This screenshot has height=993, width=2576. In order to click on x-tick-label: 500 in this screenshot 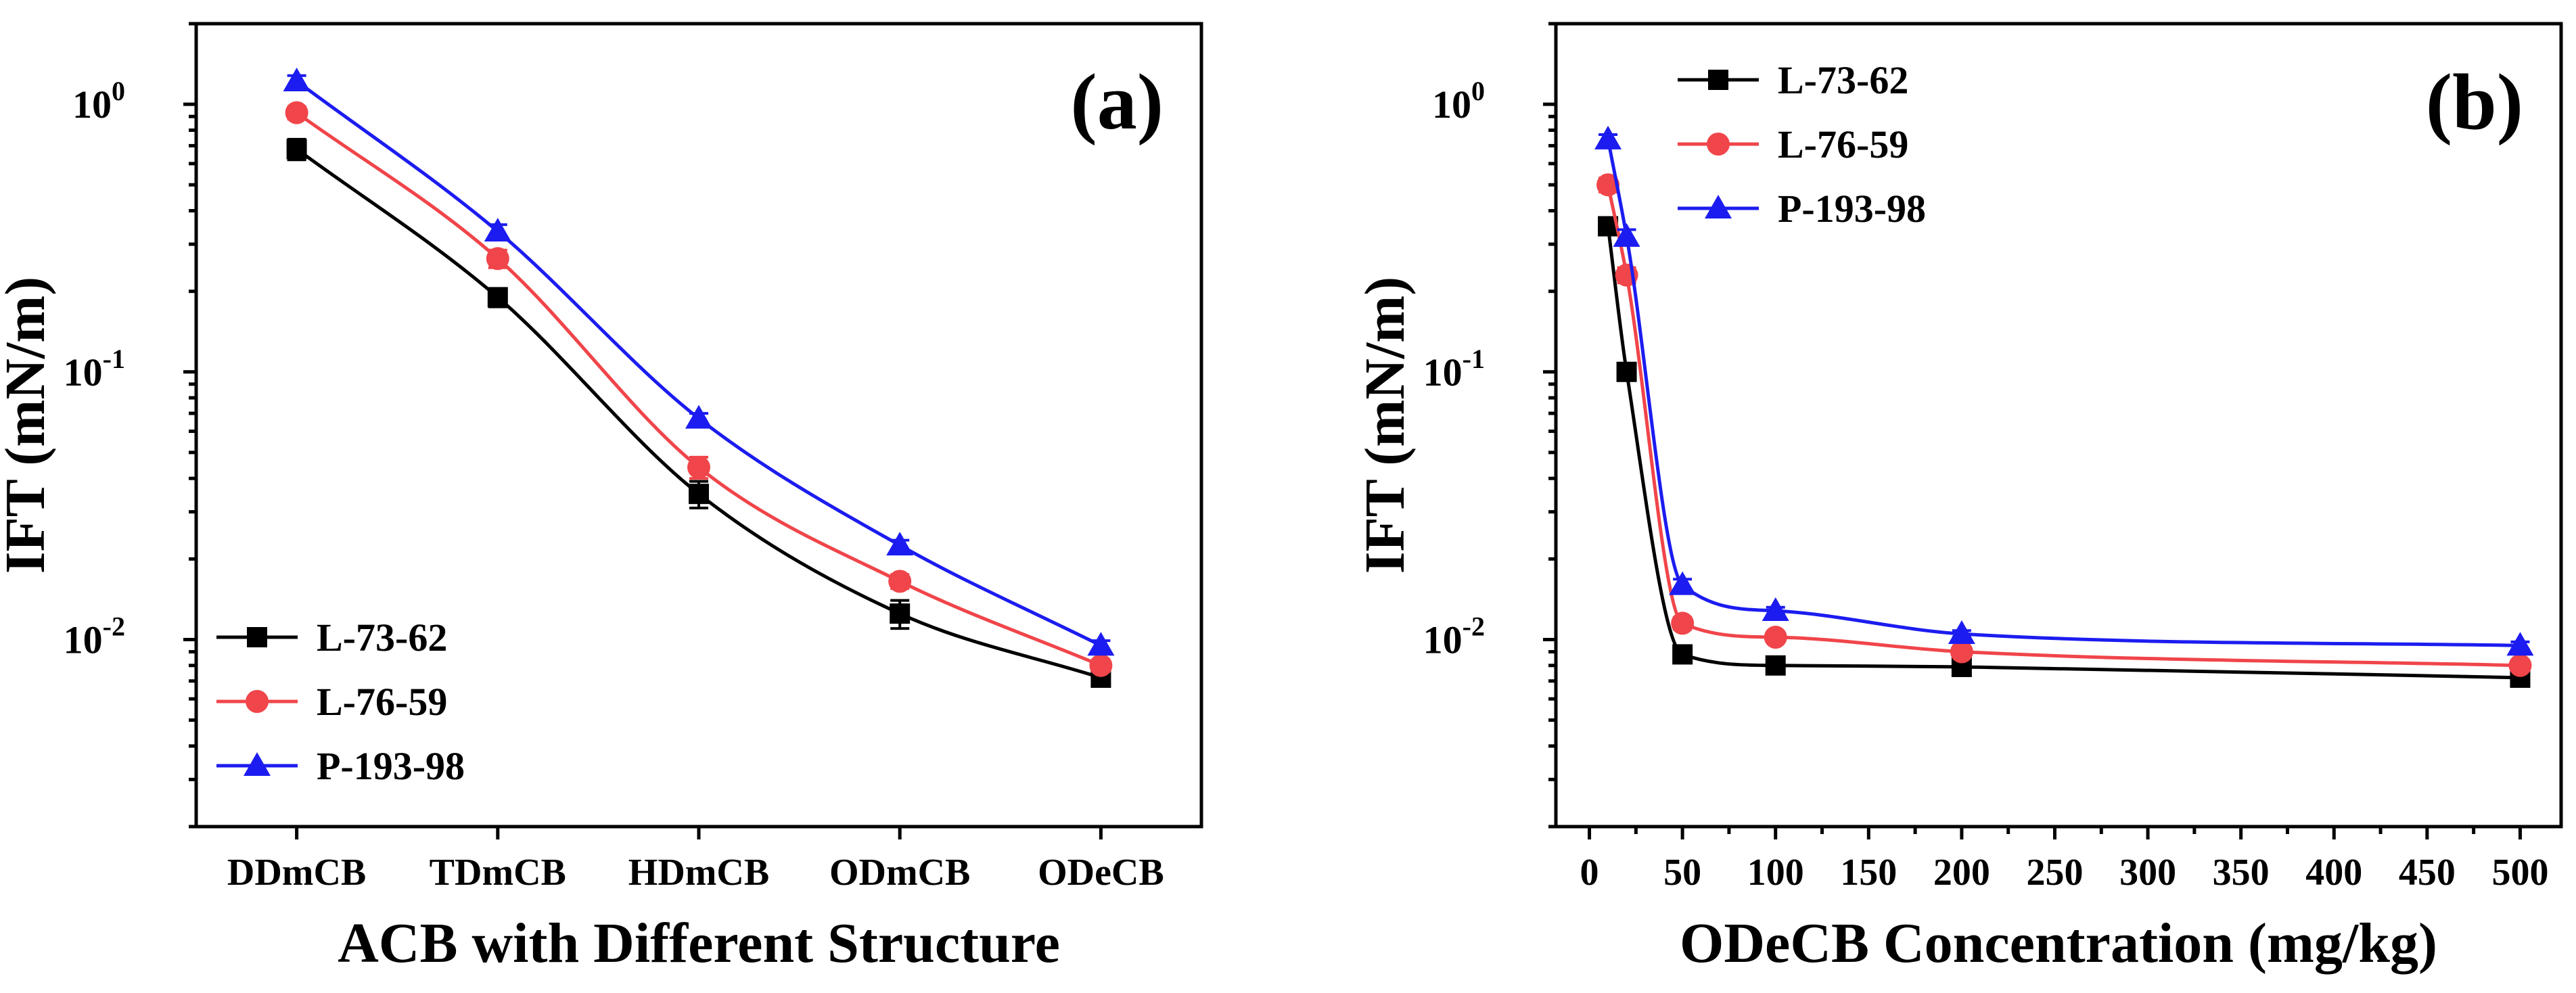, I will do `click(2519, 873)`.